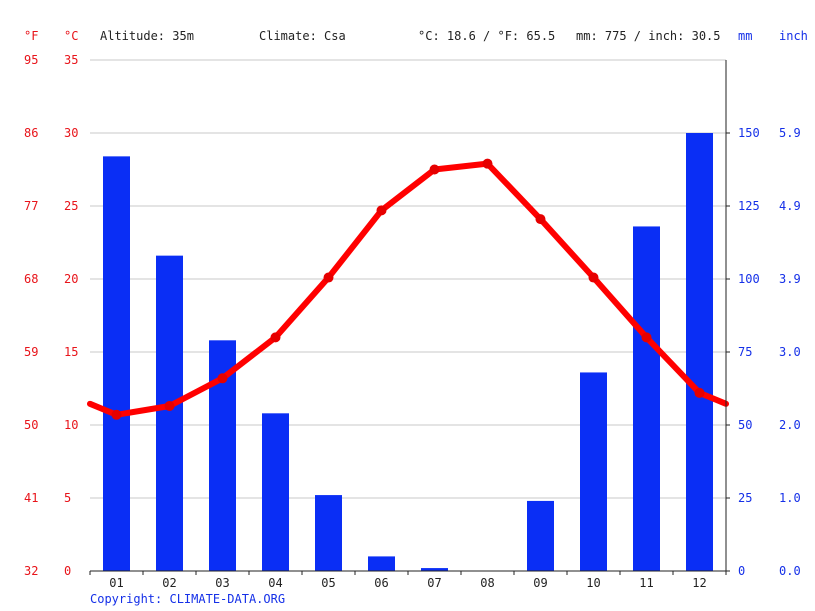 Image resolution: width=815 pixels, height=611 pixels. Describe the element at coordinates (31, 425) in the screenshot. I see `fahrenheit-tick-label: 50` at that location.